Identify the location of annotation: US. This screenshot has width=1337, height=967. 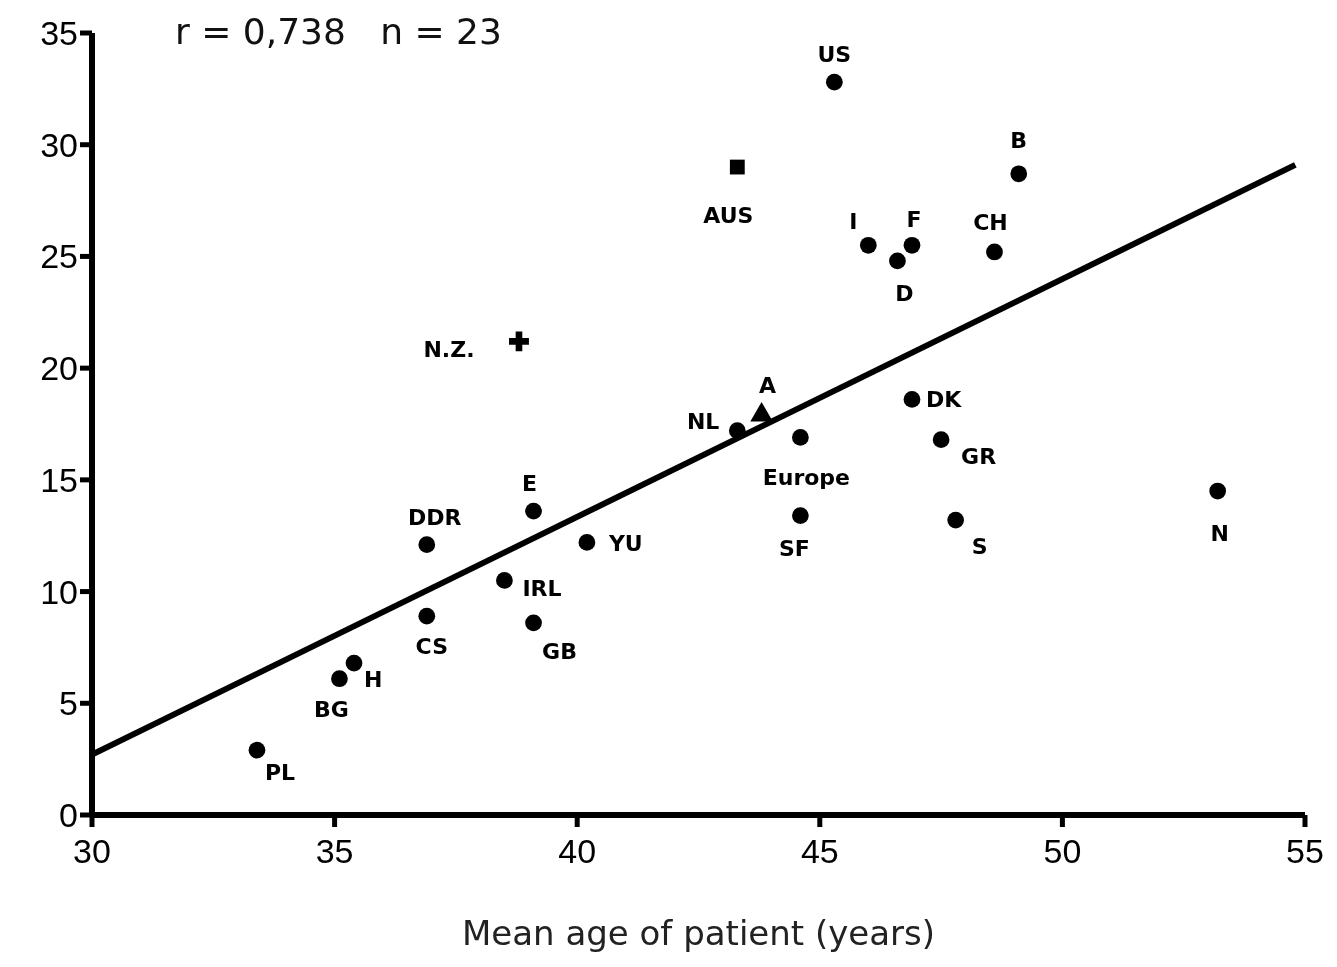
(834, 55).